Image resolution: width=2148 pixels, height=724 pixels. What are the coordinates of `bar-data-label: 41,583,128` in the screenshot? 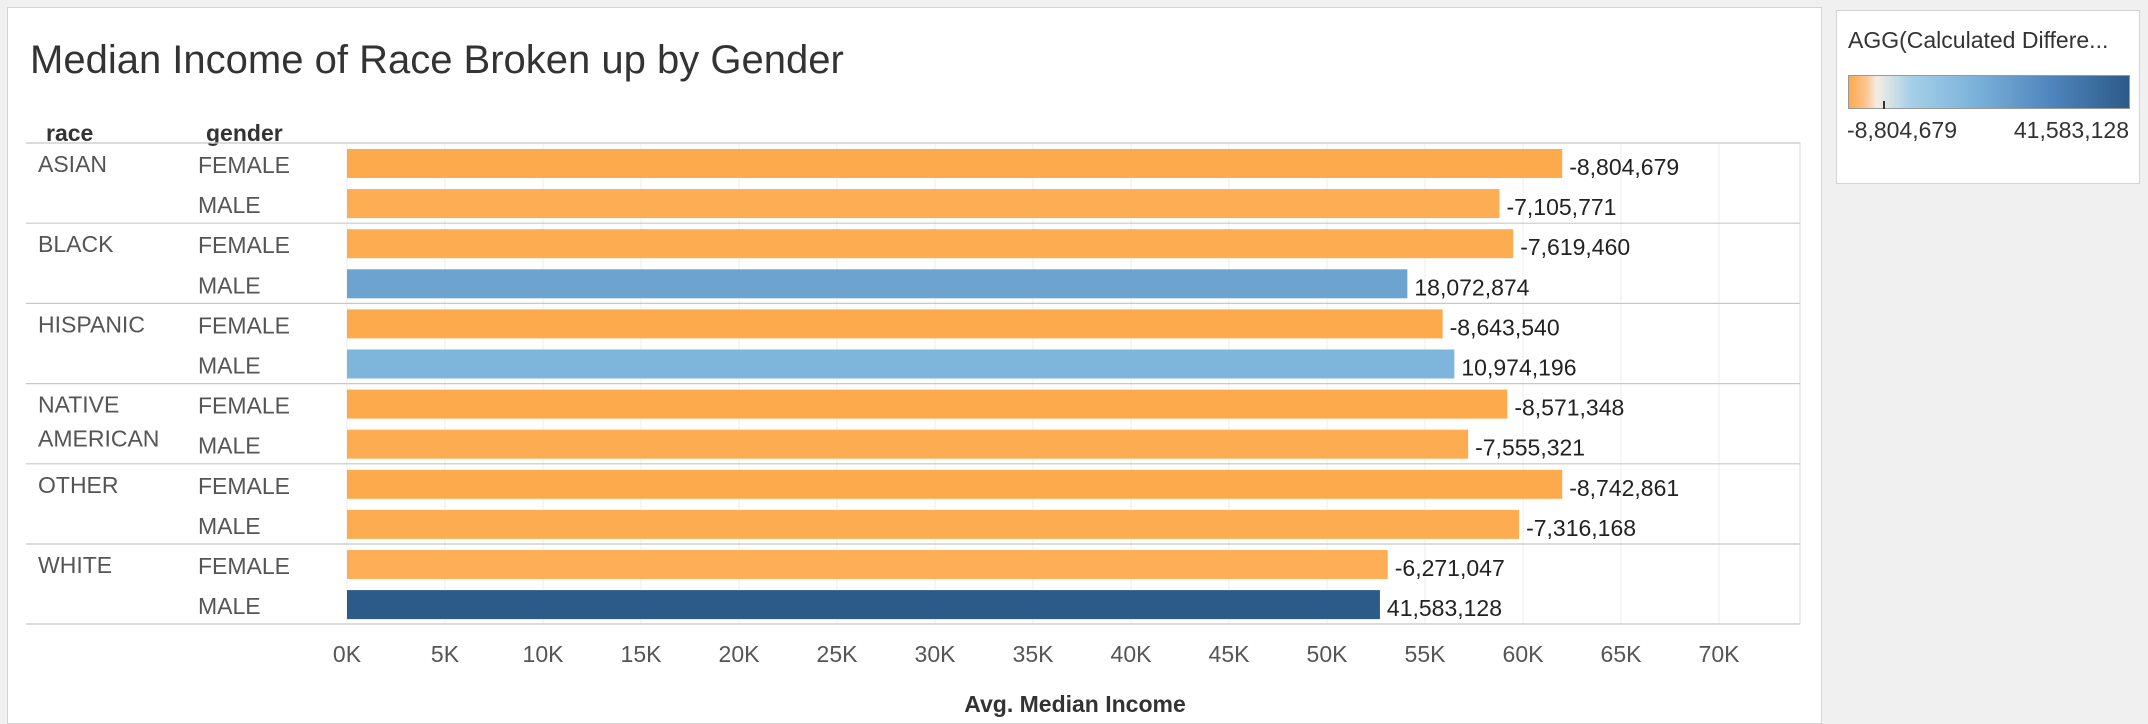 It's located at (1444, 608).